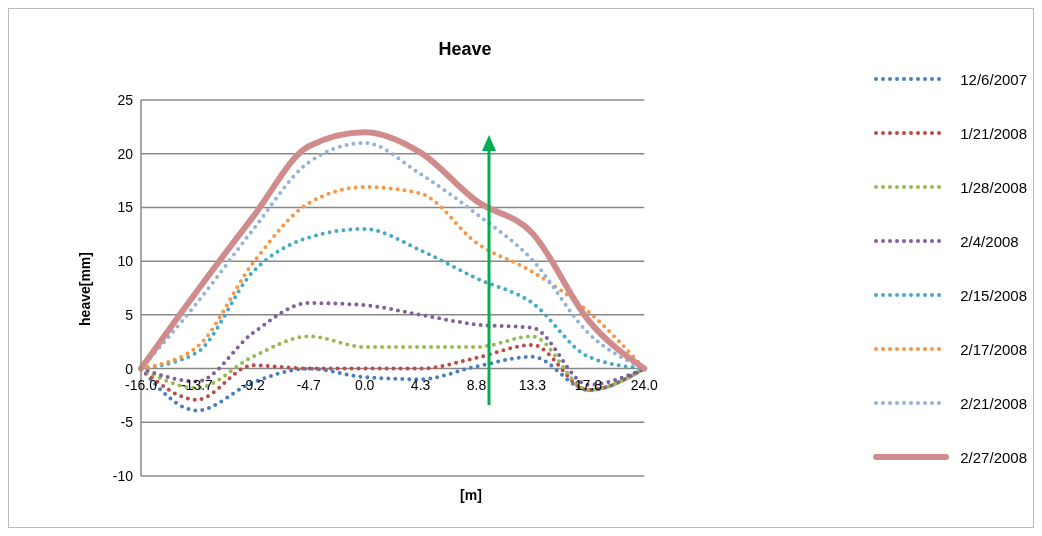 This screenshot has width=1042, height=536. Describe the element at coordinates (85, 289) in the screenshot. I see `y-axis-title: heave[mm]` at that location.